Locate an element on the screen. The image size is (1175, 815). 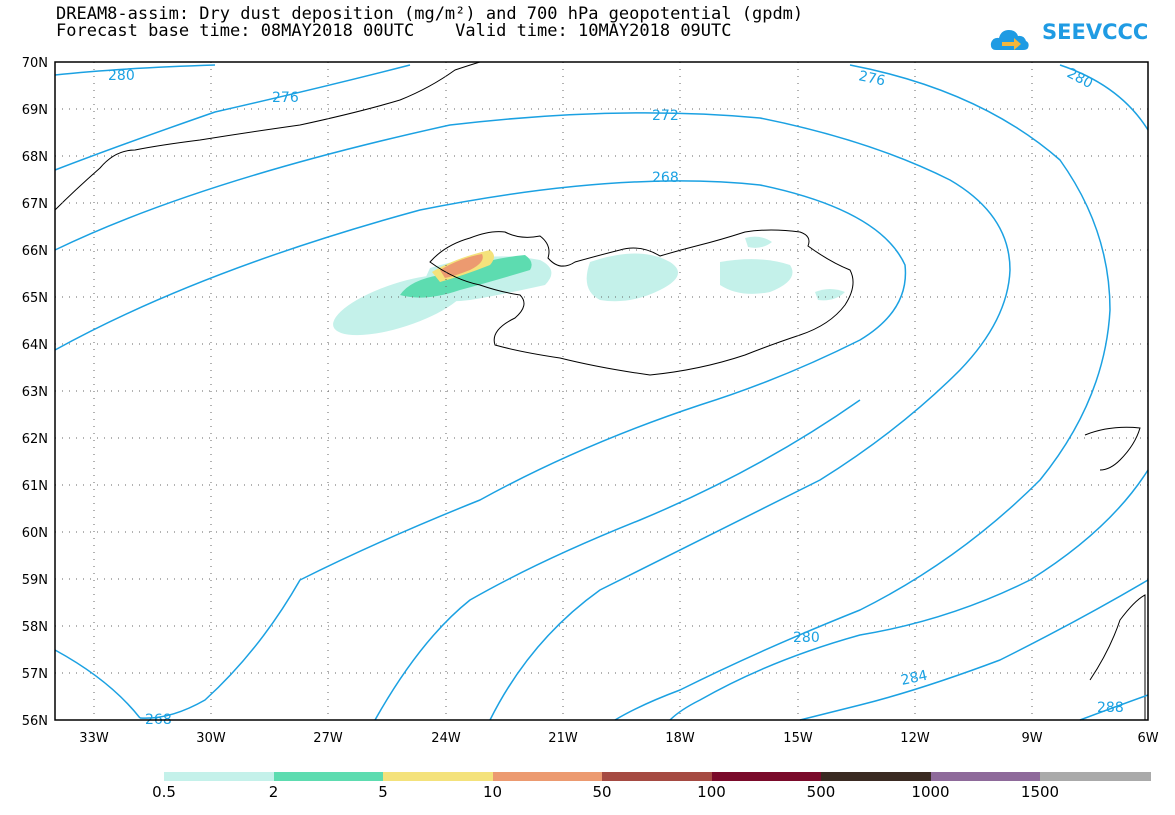
contour-label: 284 is located at coordinates (915, 678).